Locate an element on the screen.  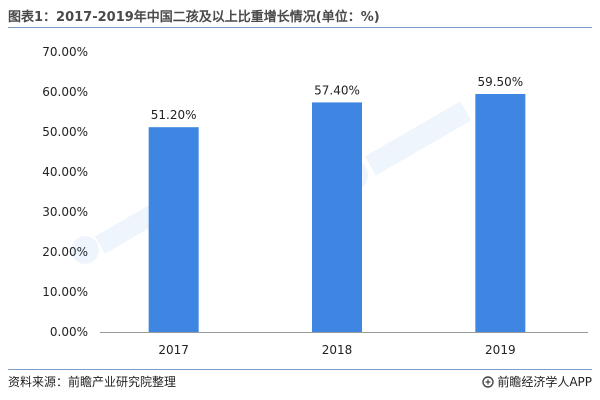
bar-value-label: 57.40% is located at coordinates (337, 90).